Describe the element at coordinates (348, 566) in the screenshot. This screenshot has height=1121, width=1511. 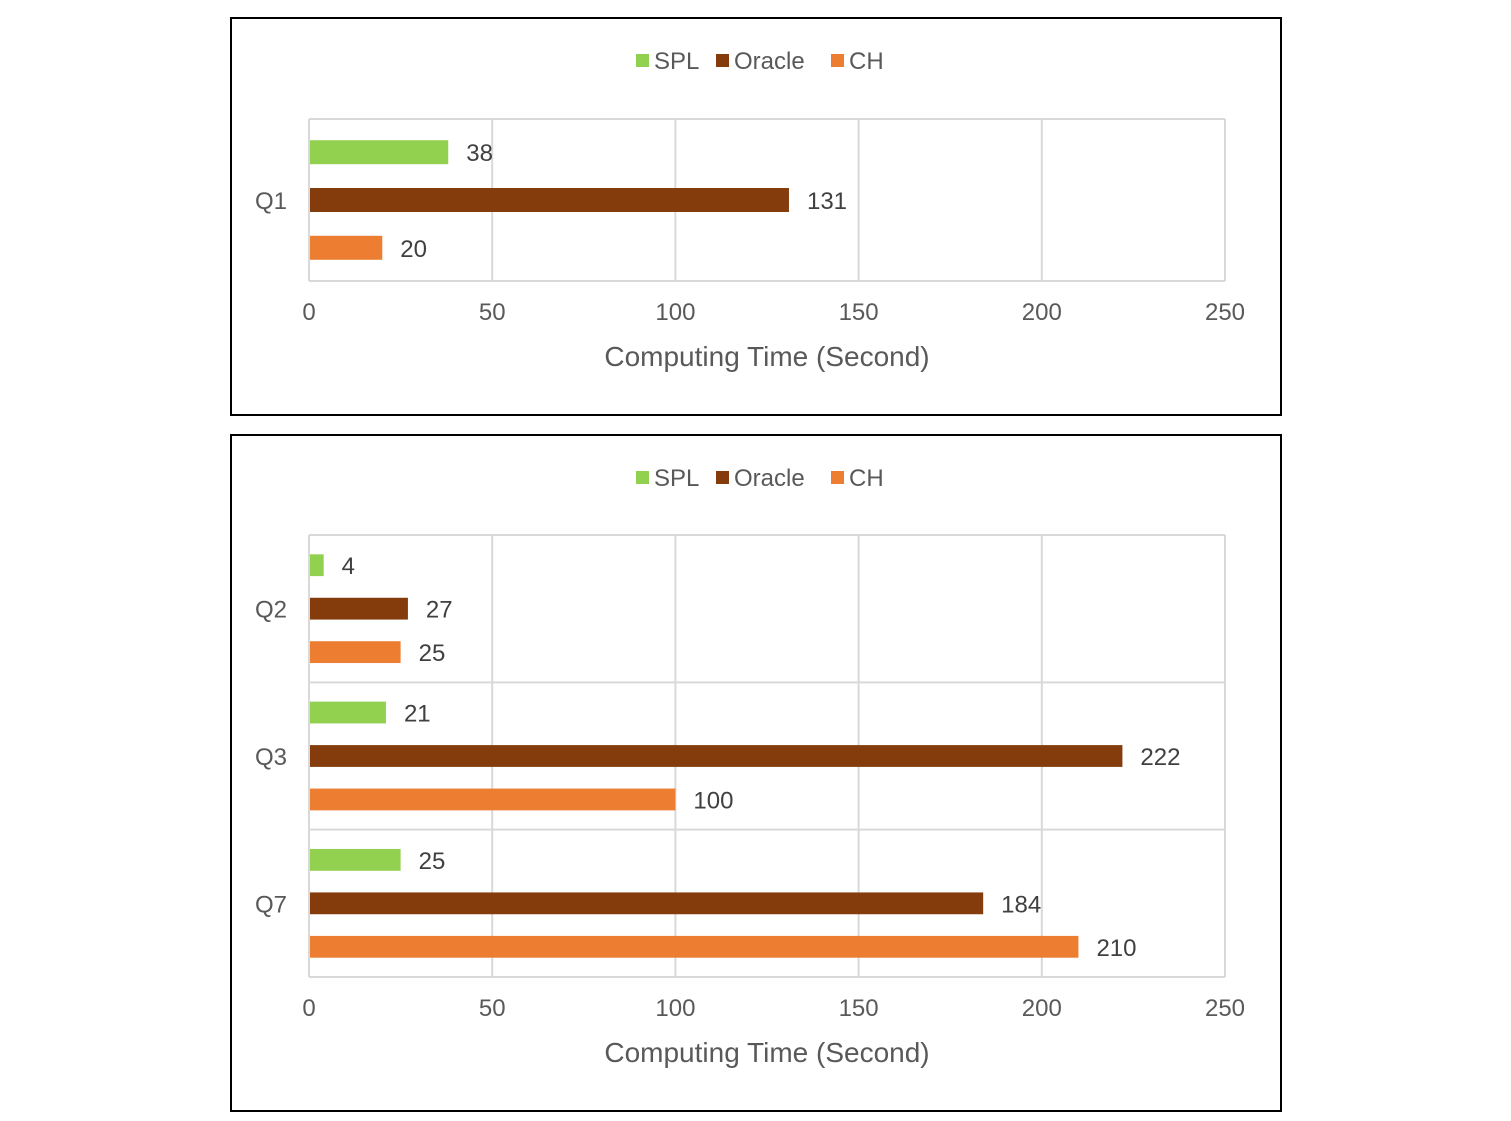
I see `data-label: 4` at that location.